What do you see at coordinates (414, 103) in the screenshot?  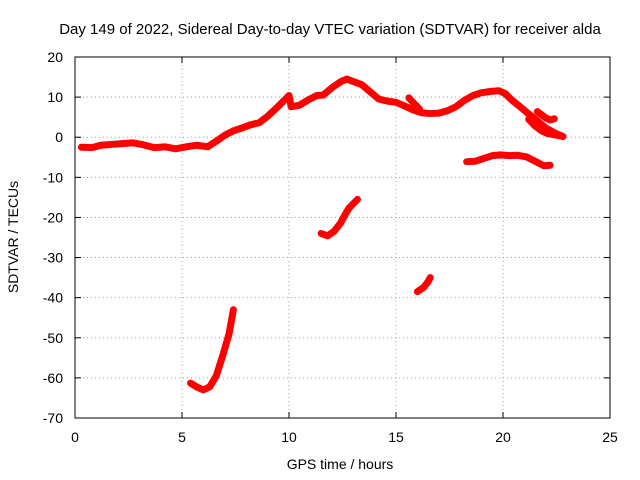 I see `series-short-afternoon-segment` at bounding box center [414, 103].